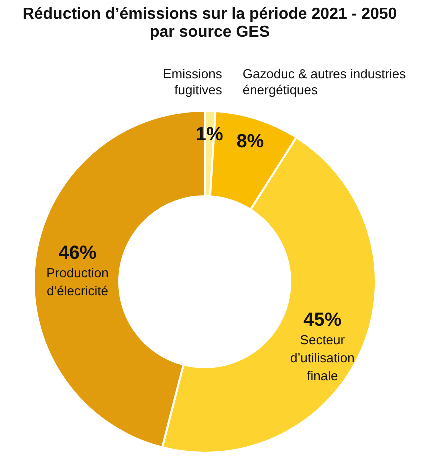 This screenshot has height=460, width=423. Describe the element at coordinates (250, 141) in the screenshot. I see `data-label: 8%` at that location.